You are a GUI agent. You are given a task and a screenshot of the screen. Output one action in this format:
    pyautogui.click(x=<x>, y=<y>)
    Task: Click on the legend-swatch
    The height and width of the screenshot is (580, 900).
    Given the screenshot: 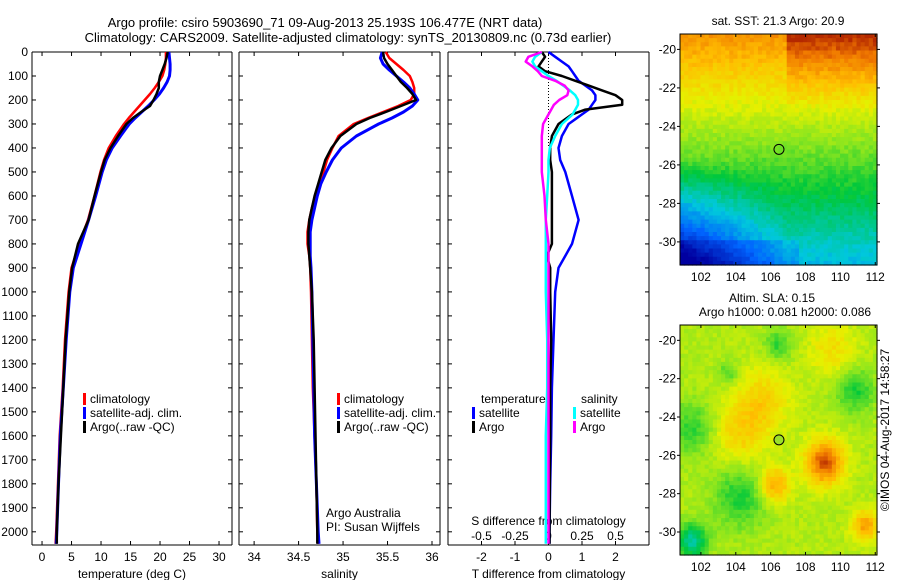 What is the action you would take?
    pyautogui.click(x=338, y=413)
    